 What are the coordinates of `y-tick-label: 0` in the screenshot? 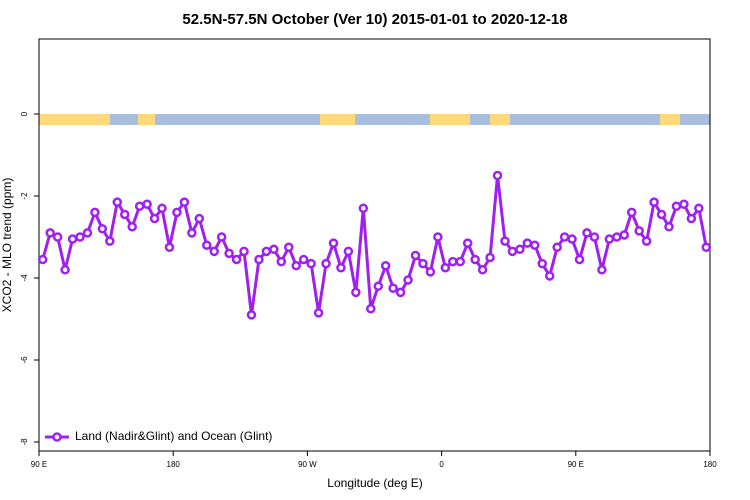 It's located at (24, 113).